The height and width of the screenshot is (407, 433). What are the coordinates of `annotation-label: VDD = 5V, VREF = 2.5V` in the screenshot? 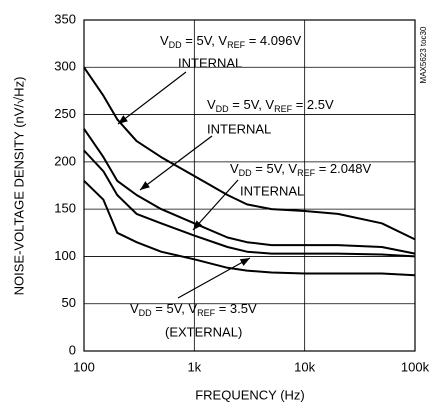 It's located at (270, 105).